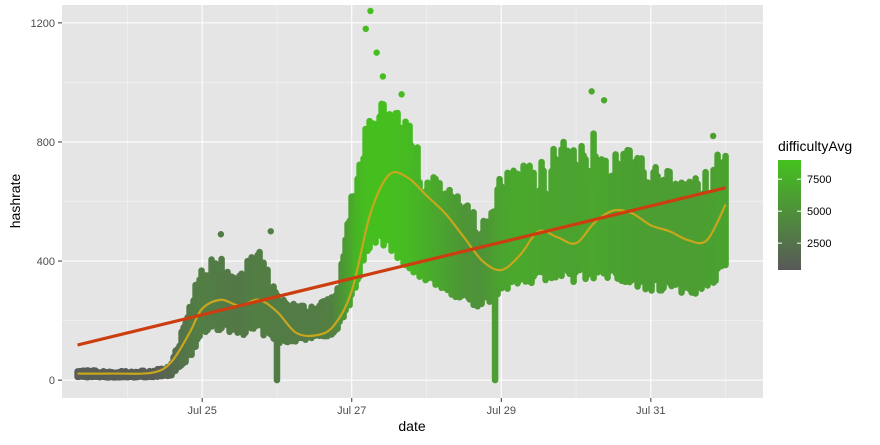 The width and height of the screenshot is (880, 445). Describe the element at coordinates (819, 212) in the screenshot. I see `legend-tick-label: 5000` at that location.